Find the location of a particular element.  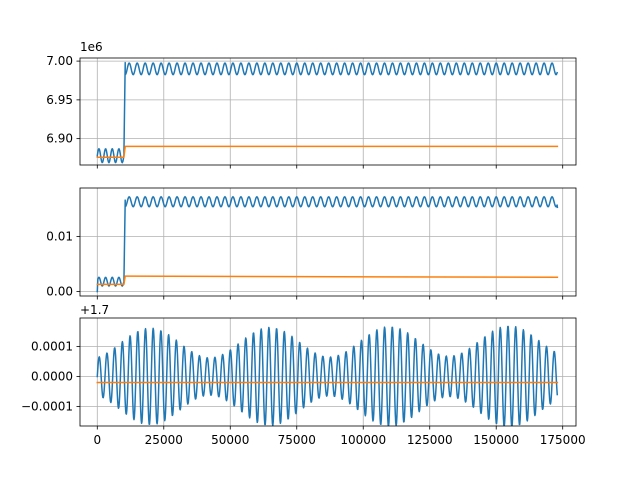

x-tick-label: 50000 is located at coordinates (230, 440).